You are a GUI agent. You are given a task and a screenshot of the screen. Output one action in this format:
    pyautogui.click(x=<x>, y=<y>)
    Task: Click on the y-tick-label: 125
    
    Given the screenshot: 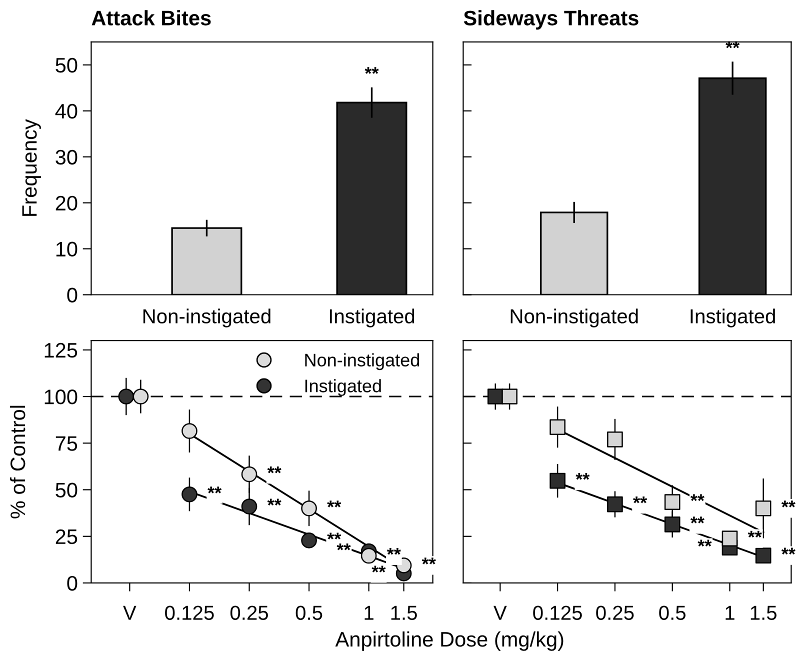 What is the action you would take?
    pyautogui.click(x=61, y=350)
    